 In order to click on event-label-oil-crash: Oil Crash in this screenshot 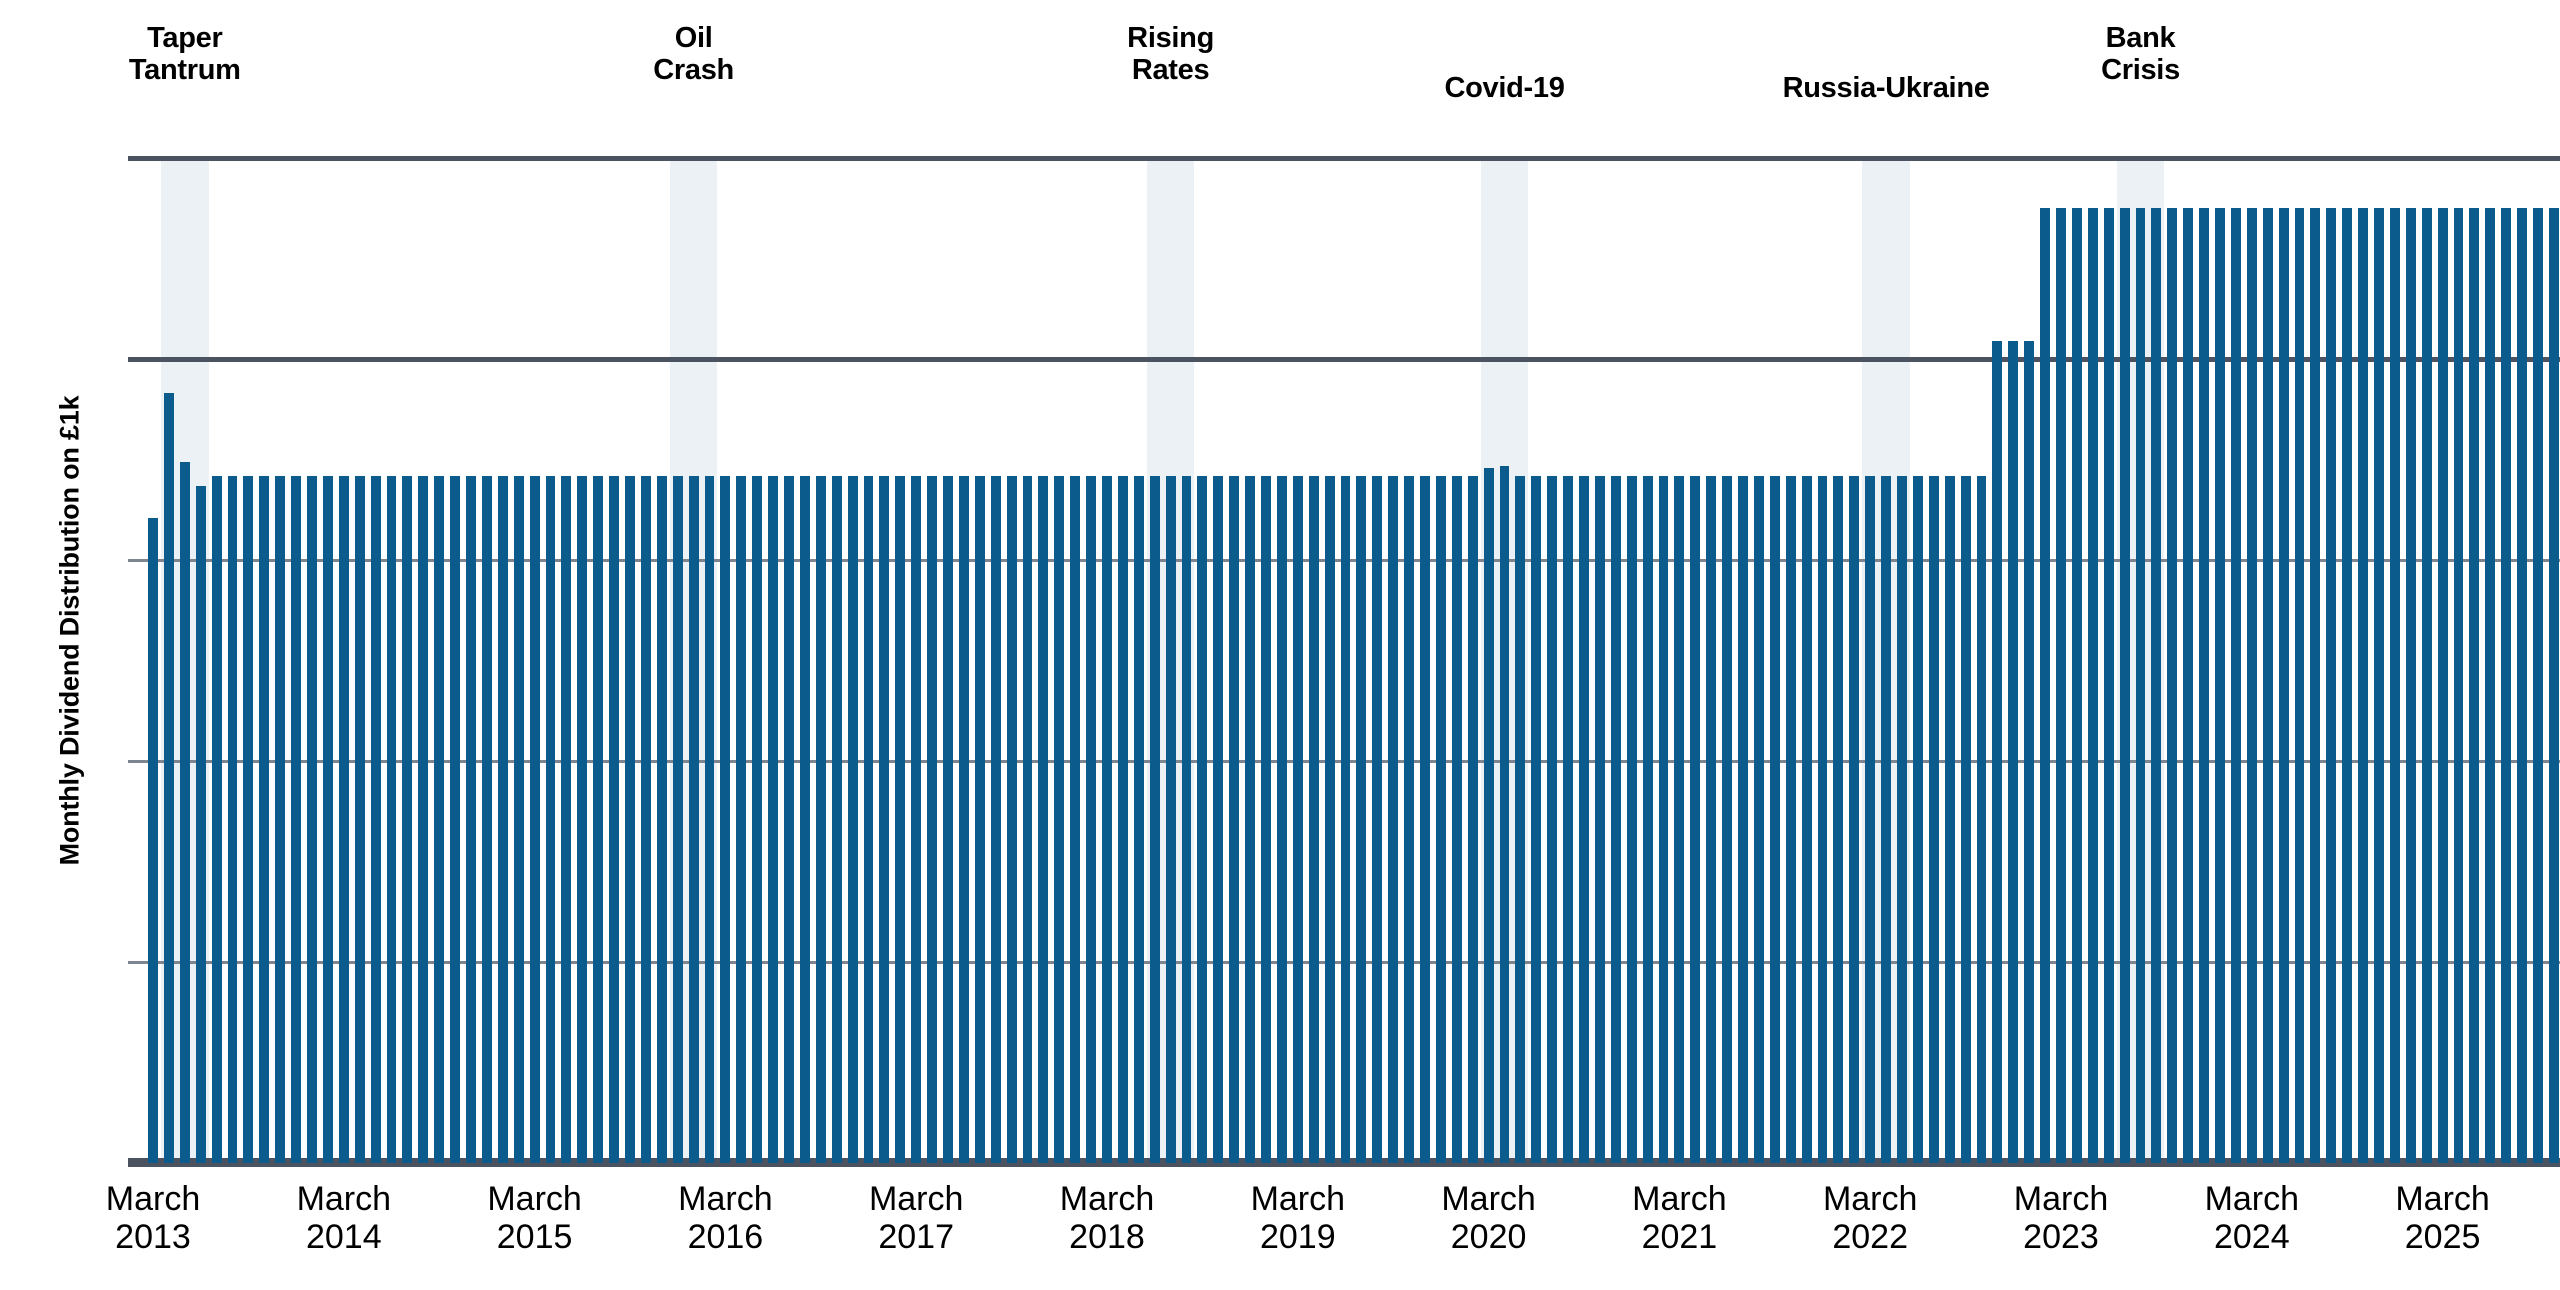, I will do `click(693, 54)`.